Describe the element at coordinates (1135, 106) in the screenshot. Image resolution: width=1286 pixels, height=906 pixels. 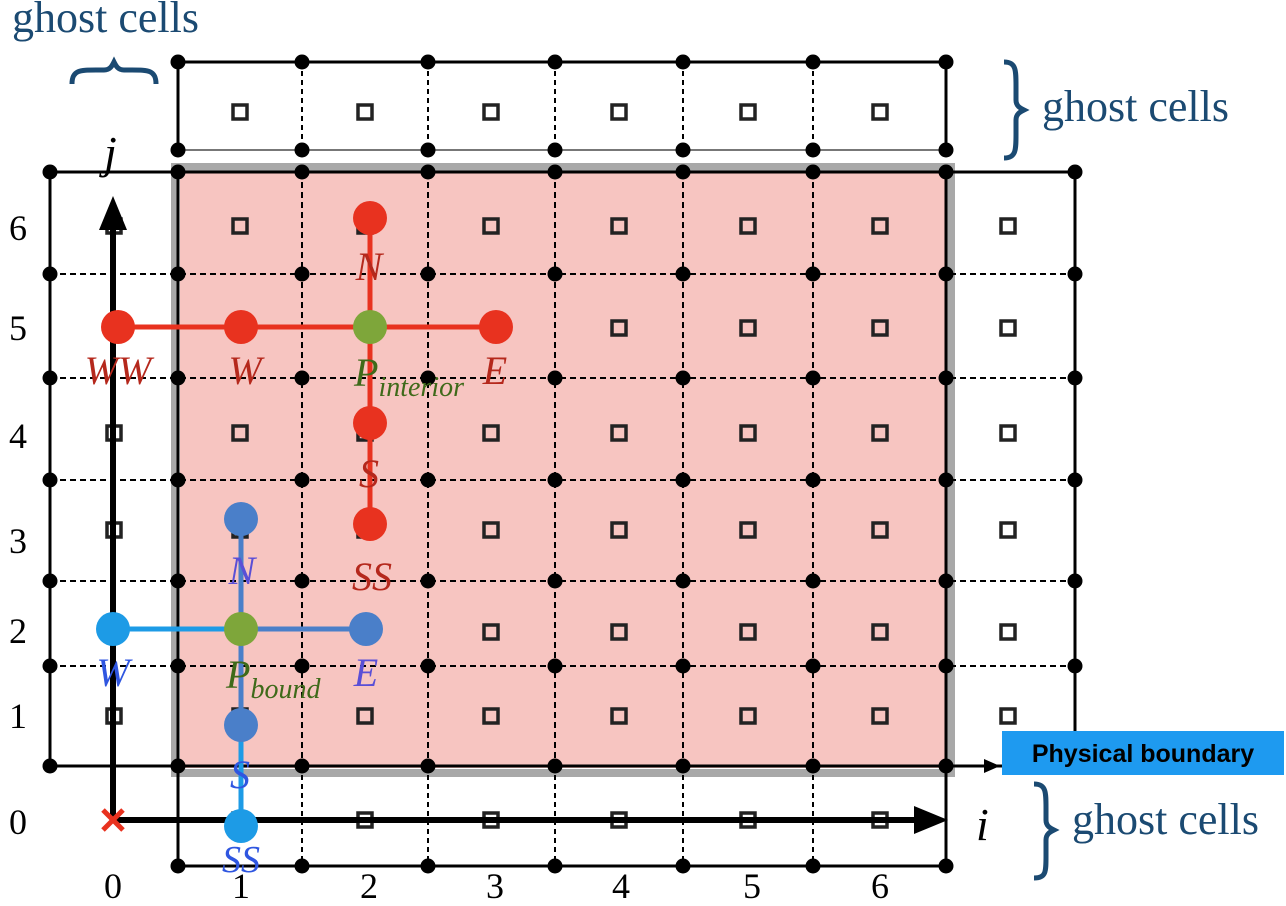
I see `ghost-cells-label-top-right: ghost cells` at that location.